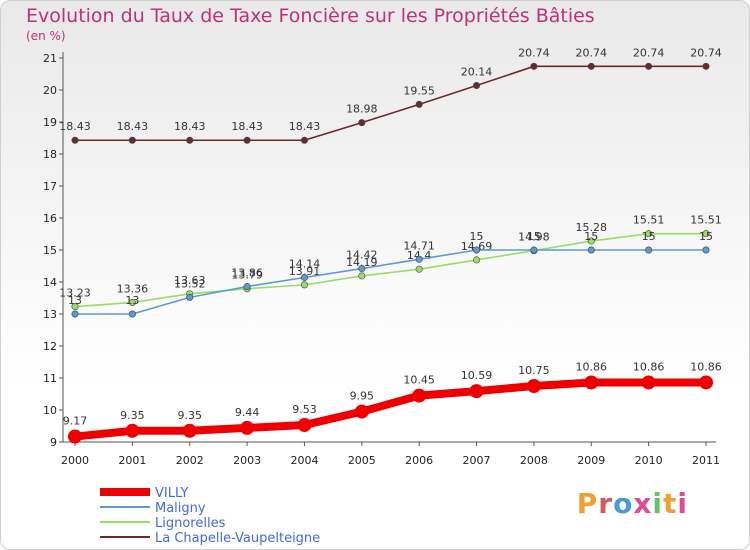  What do you see at coordinates (390, 409) in the screenshot?
I see `series-line` at bounding box center [390, 409].